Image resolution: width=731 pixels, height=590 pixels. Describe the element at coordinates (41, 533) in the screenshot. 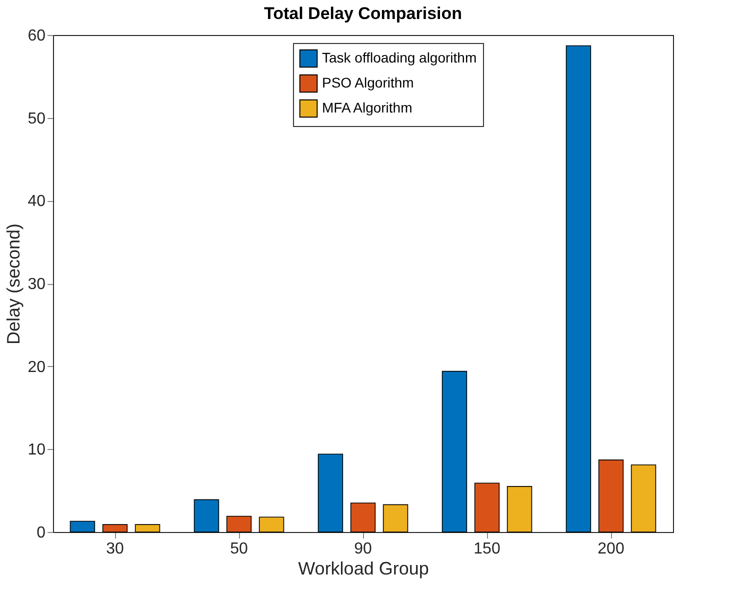

I see `y-tick-label: 0` at that location.